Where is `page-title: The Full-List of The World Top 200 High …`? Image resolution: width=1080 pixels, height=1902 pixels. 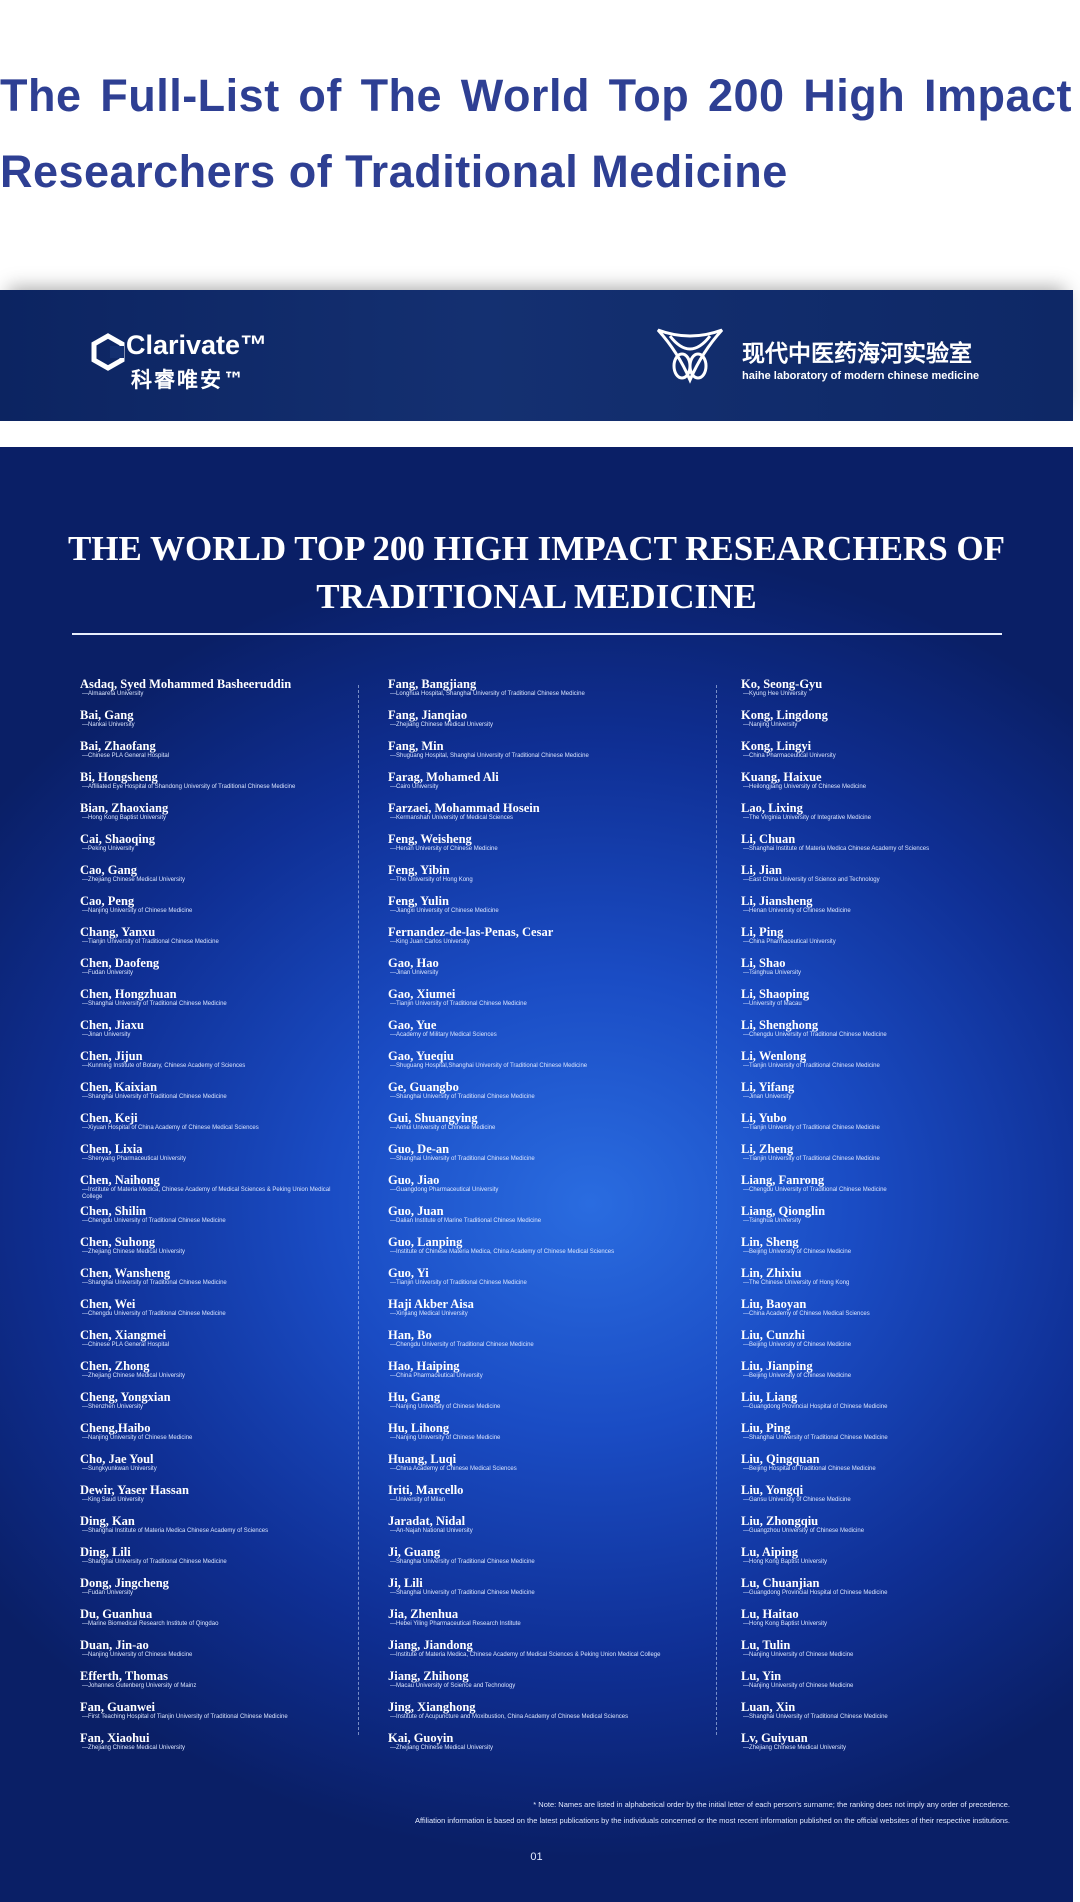 page-title: The Full-List of The World Top 200 High … is located at coordinates (536, 133).